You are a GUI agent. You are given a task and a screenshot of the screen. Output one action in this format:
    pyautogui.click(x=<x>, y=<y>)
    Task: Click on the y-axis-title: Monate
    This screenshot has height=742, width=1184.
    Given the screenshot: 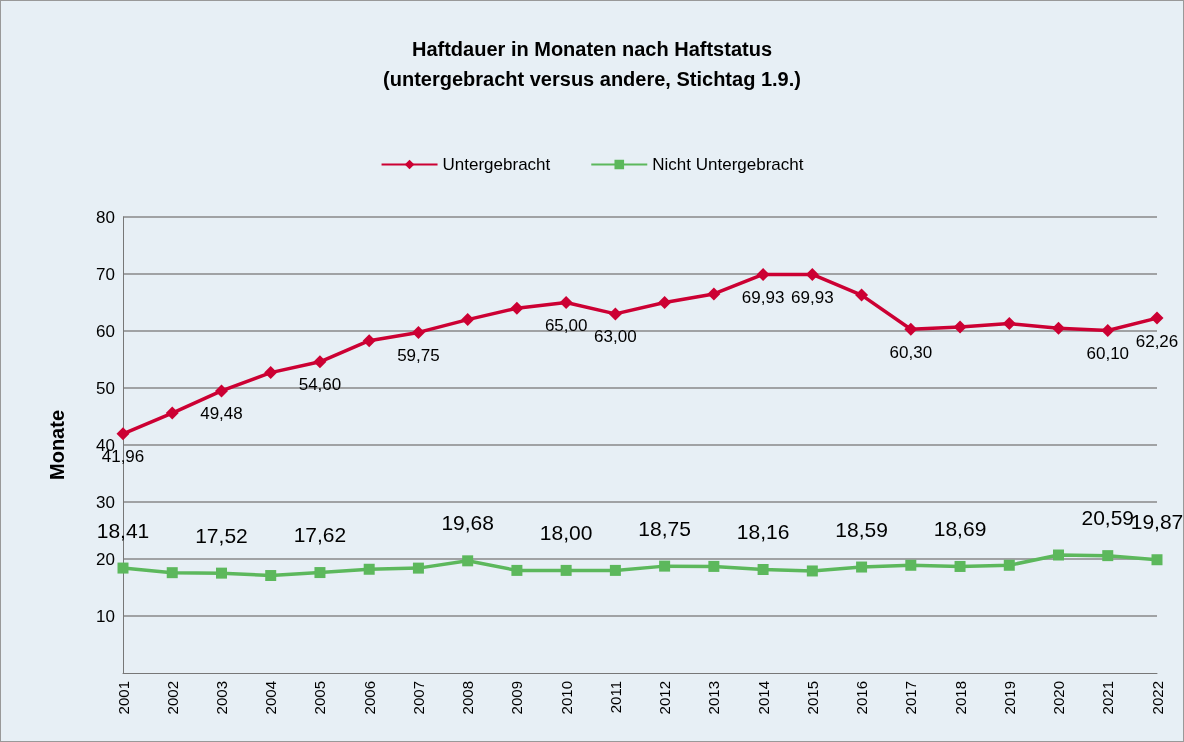 What is the action you would take?
    pyautogui.click(x=57, y=445)
    